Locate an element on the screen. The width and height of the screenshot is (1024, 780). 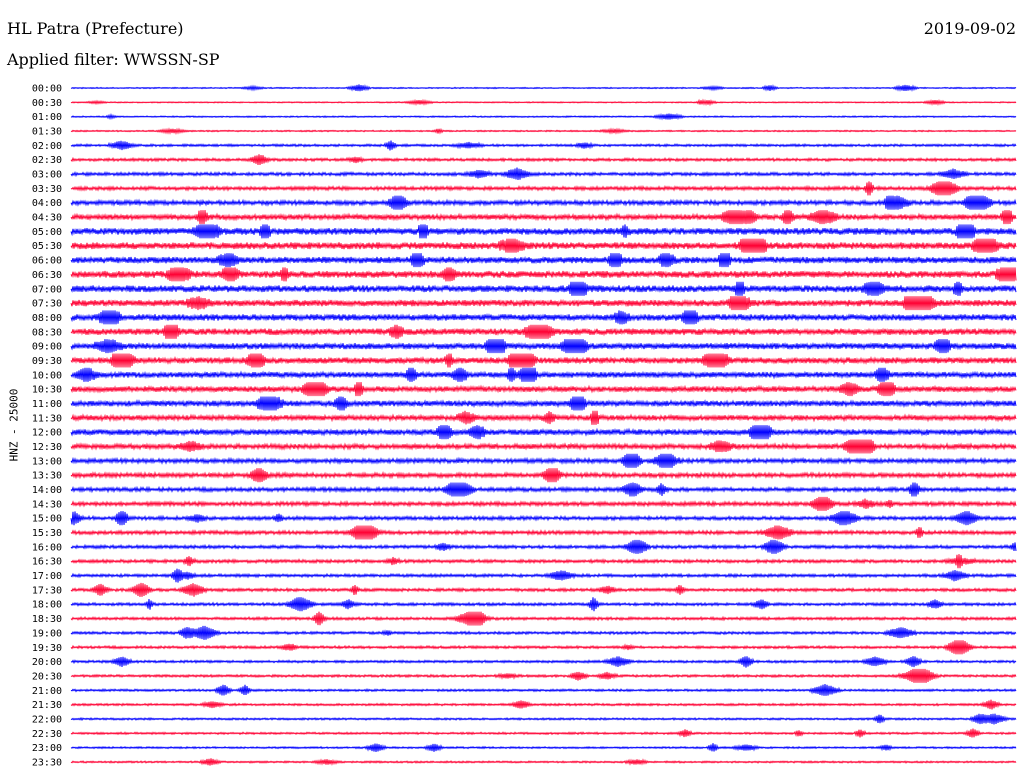
row-label: 21:30 is located at coordinates (47, 705).